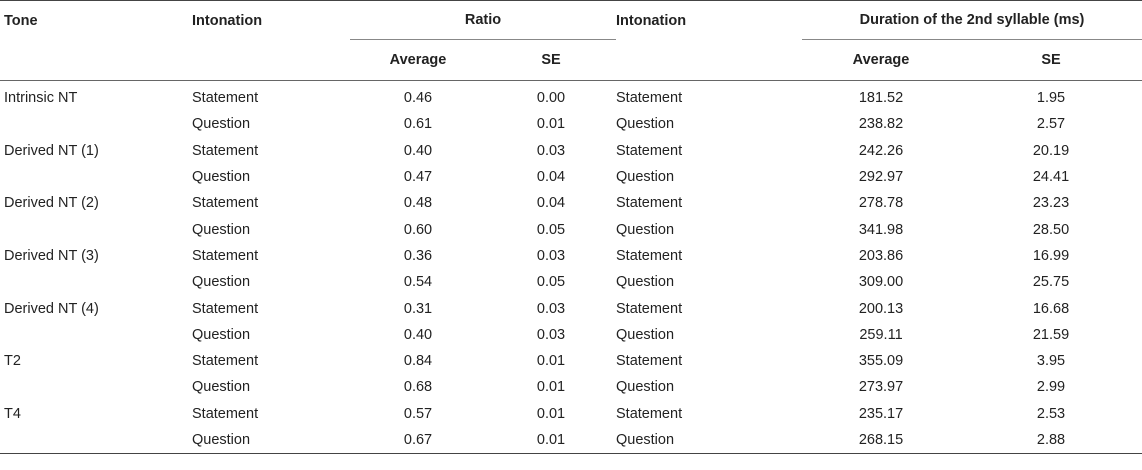  What do you see at coordinates (12, 413) in the screenshot?
I see `cell-tone: T4` at bounding box center [12, 413].